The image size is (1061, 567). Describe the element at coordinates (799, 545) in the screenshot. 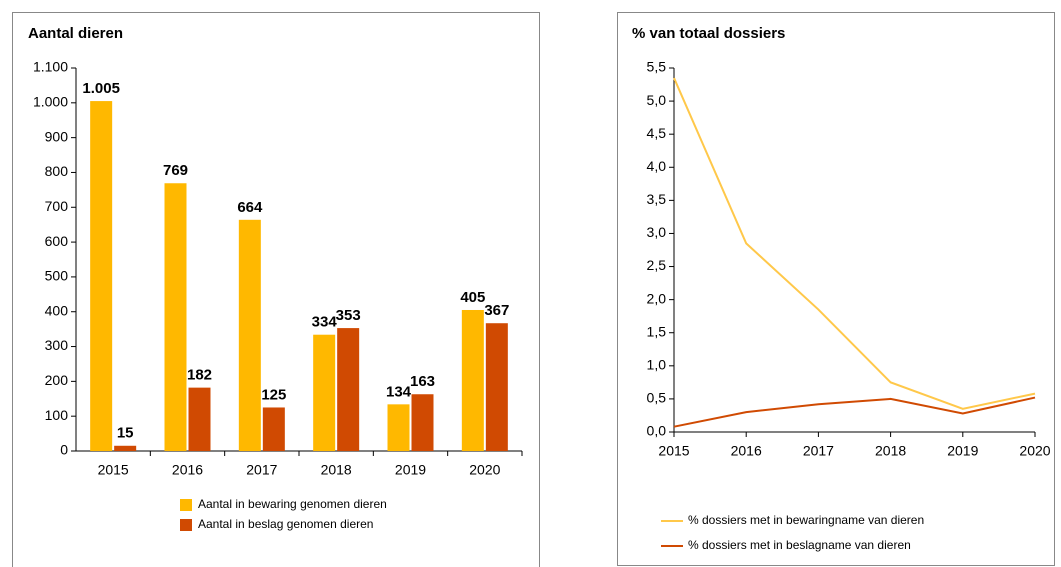

I see `legend-label: % dossiers met in beslagname van dieren` at that location.